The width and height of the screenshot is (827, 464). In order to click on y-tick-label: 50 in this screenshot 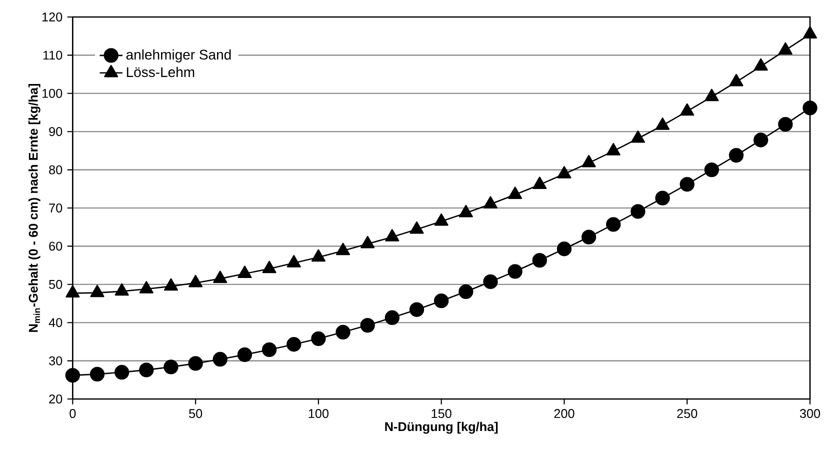, I will do `click(55, 284)`.